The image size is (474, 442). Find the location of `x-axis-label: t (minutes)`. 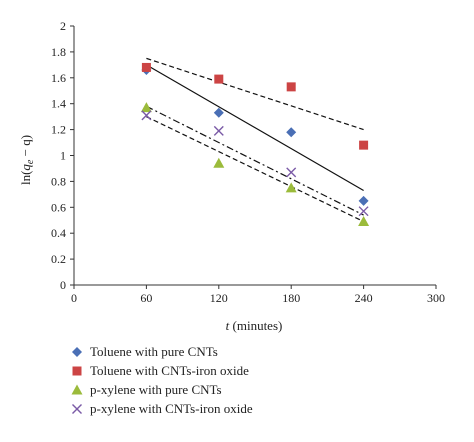

x-axis-label: t (minutes) is located at coordinates (254, 325).